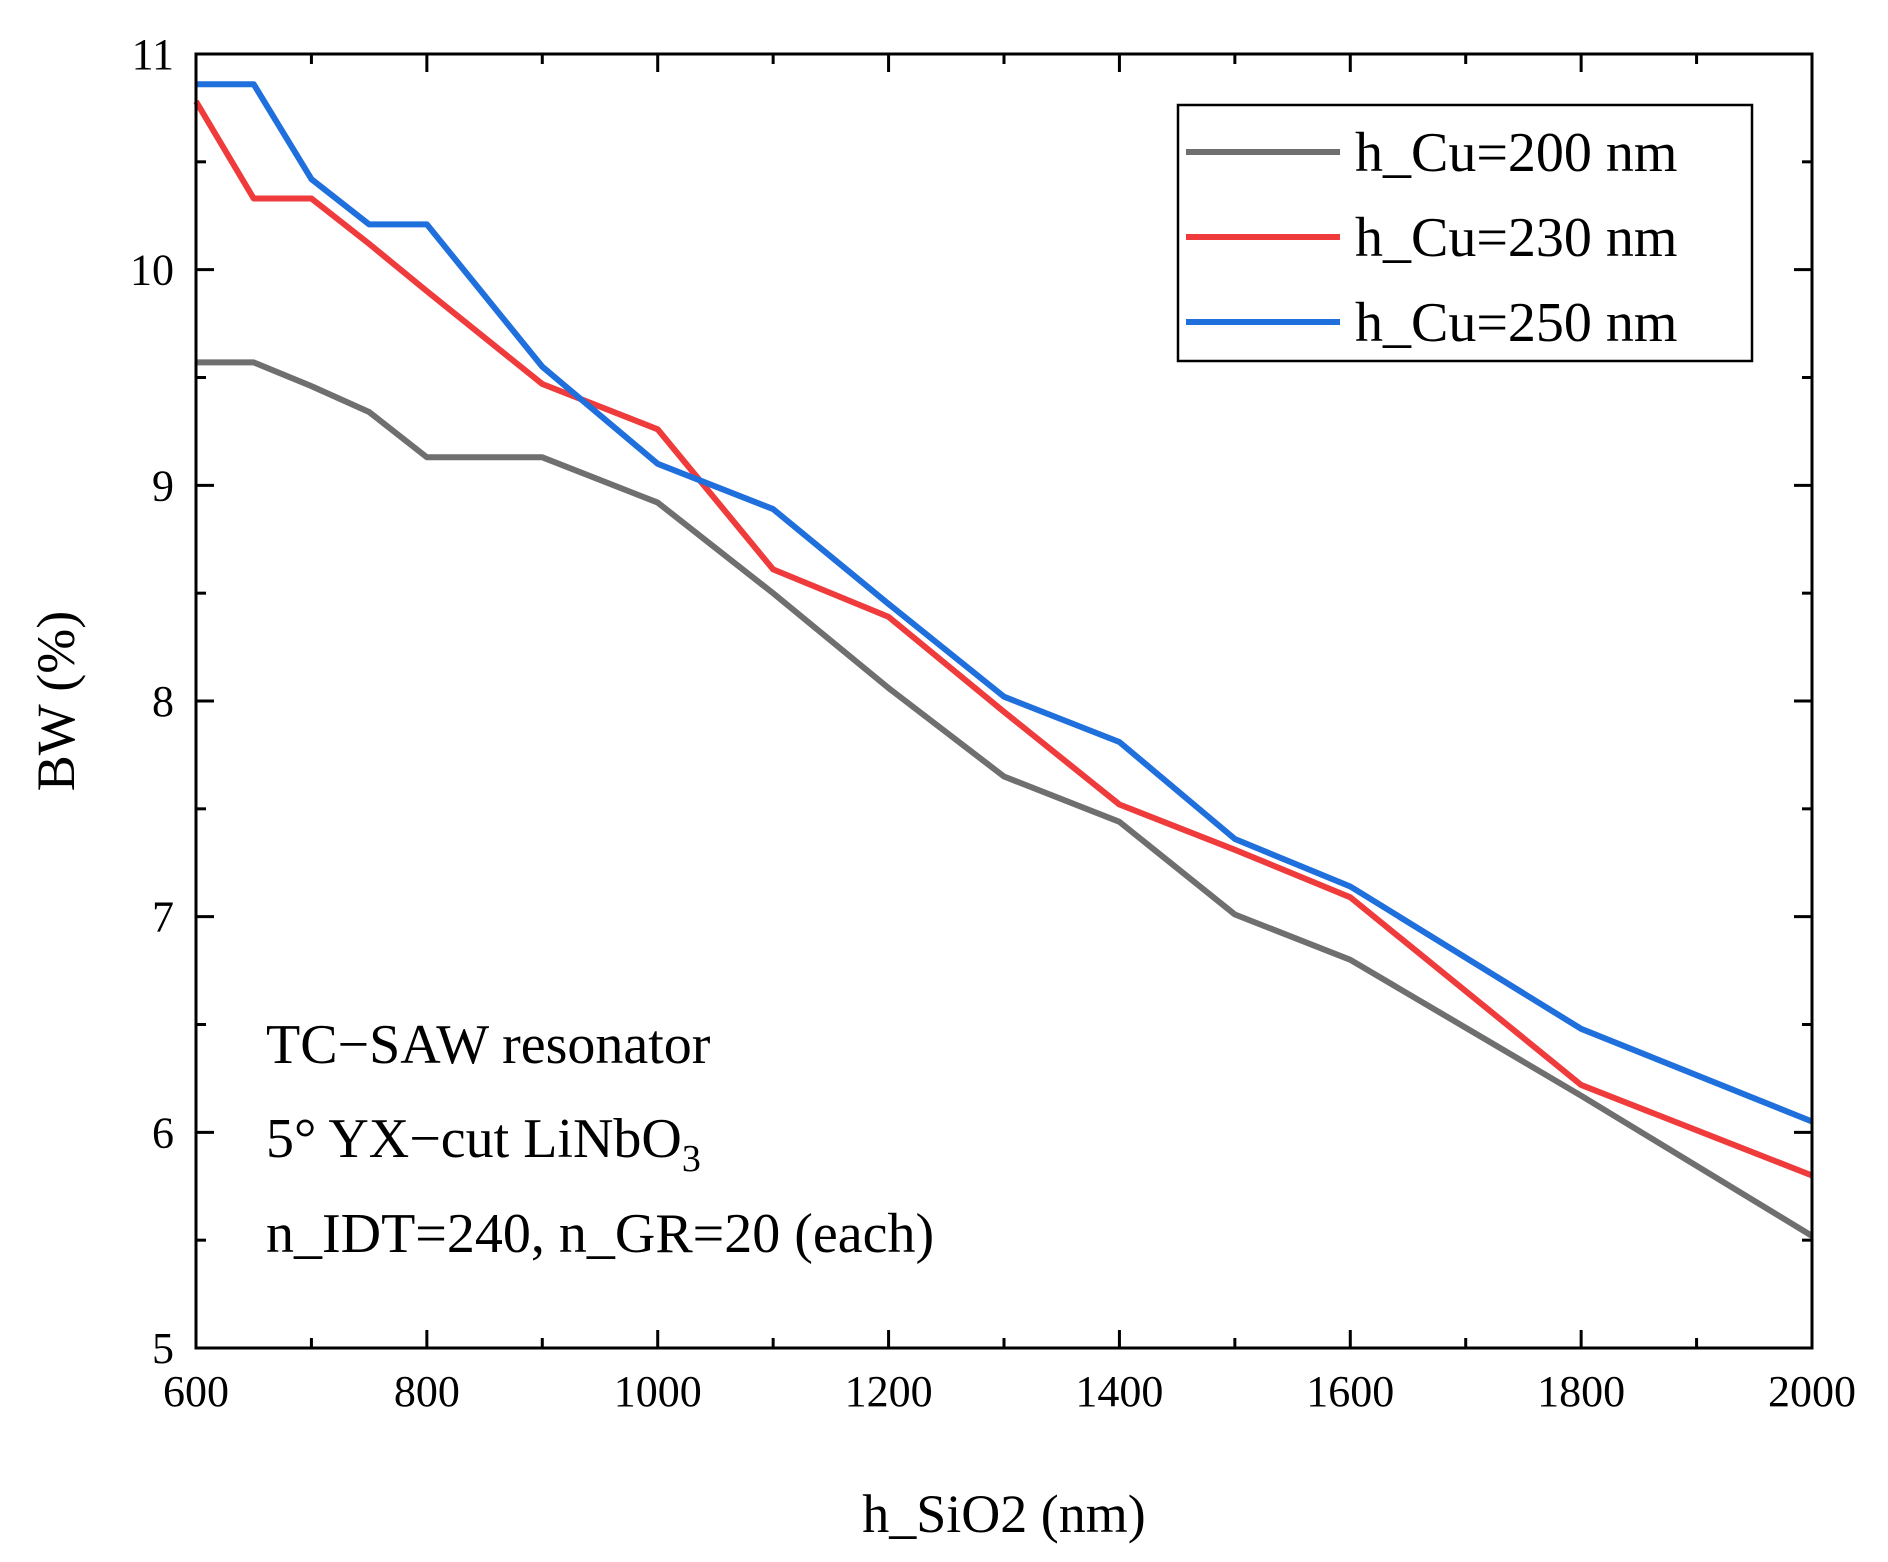 This screenshot has width=1888, height=1562. I want to click on x-tick-label: 600, so click(196, 1391).